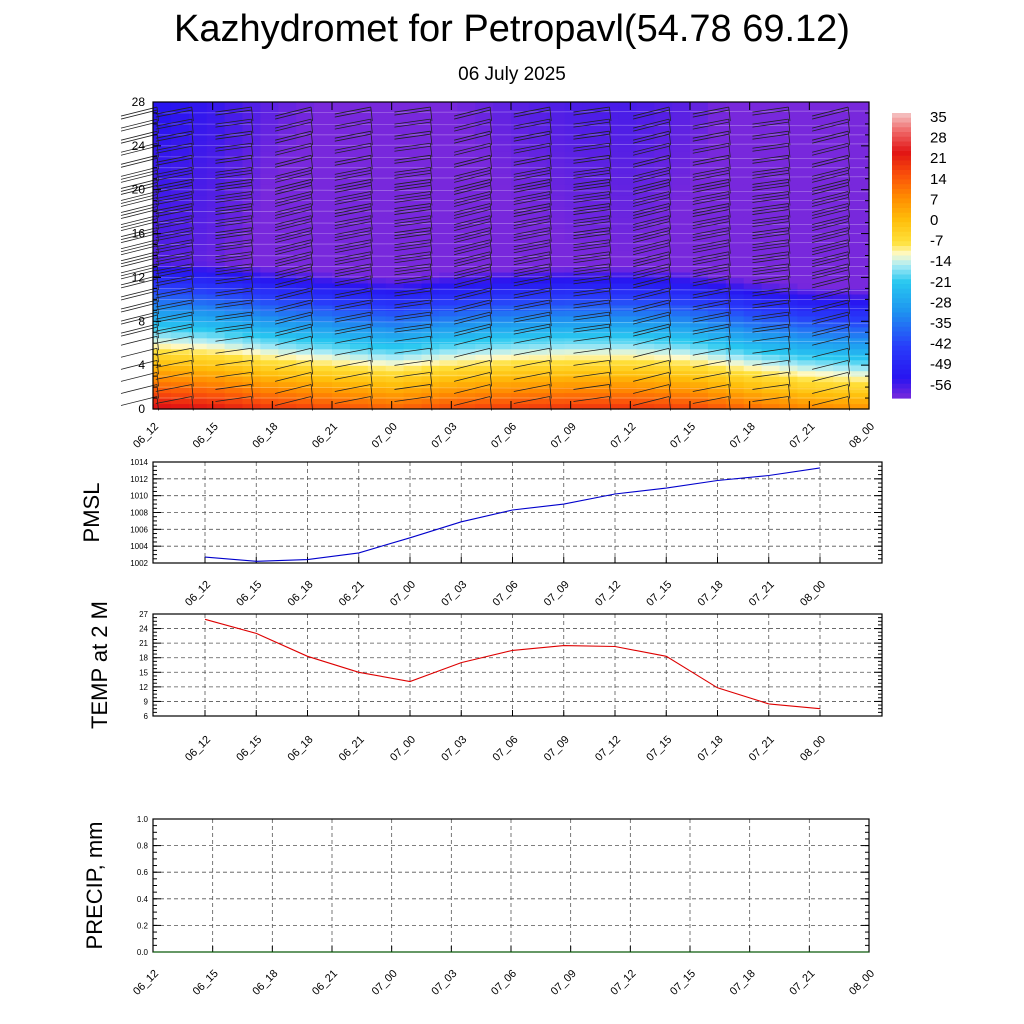 The height and width of the screenshot is (1024, 1024). Describe the element at coordinates (938, 158) in the screenshot. I see `colorbar-label: 21` at that location.